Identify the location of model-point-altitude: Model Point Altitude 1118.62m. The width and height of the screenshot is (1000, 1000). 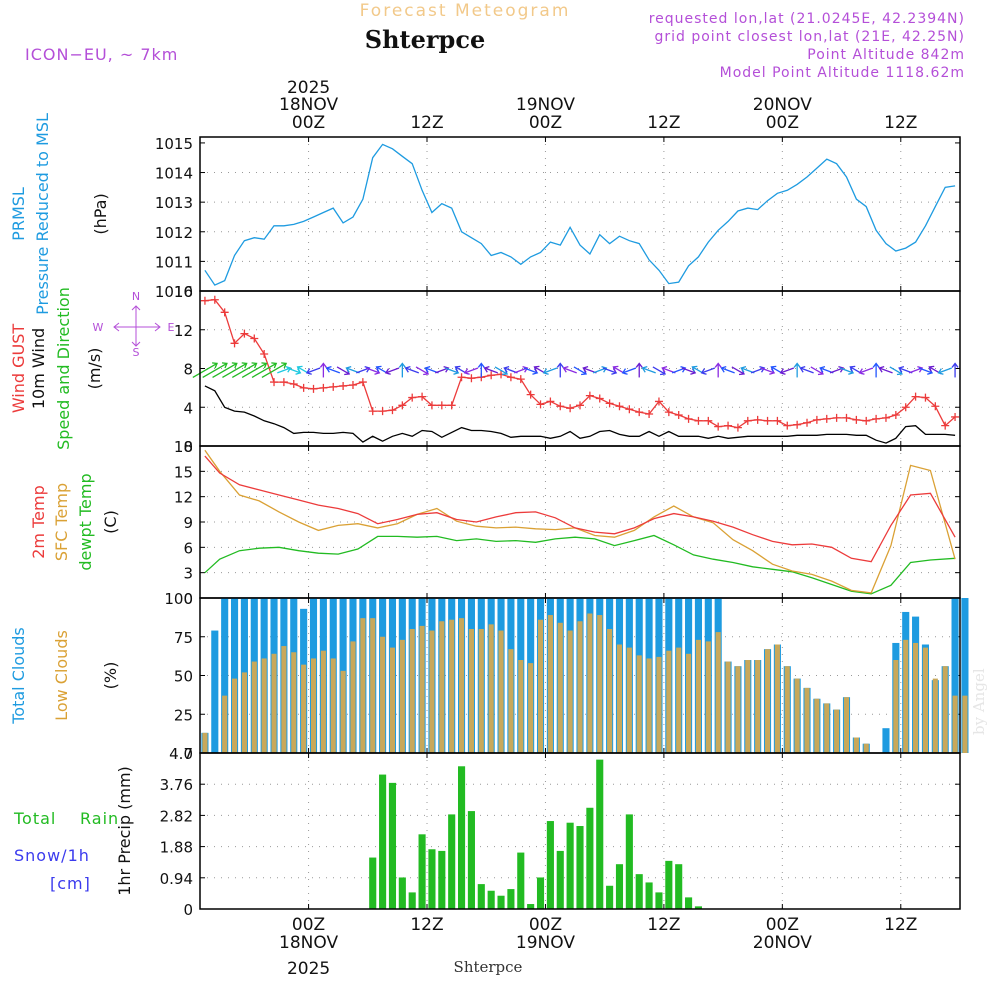
(842, 73).